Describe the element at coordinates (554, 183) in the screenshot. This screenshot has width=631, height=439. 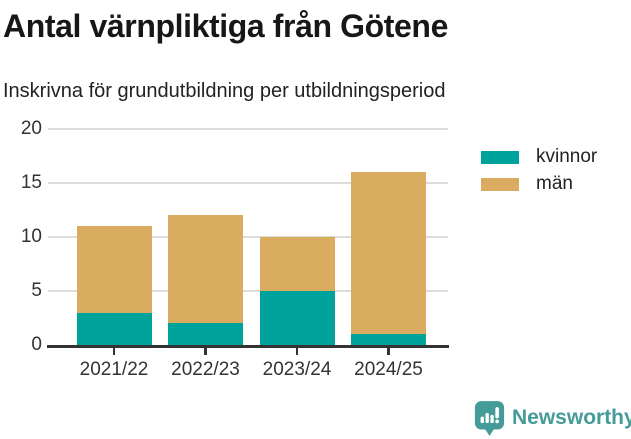
I see `legend-label: män` at that location.